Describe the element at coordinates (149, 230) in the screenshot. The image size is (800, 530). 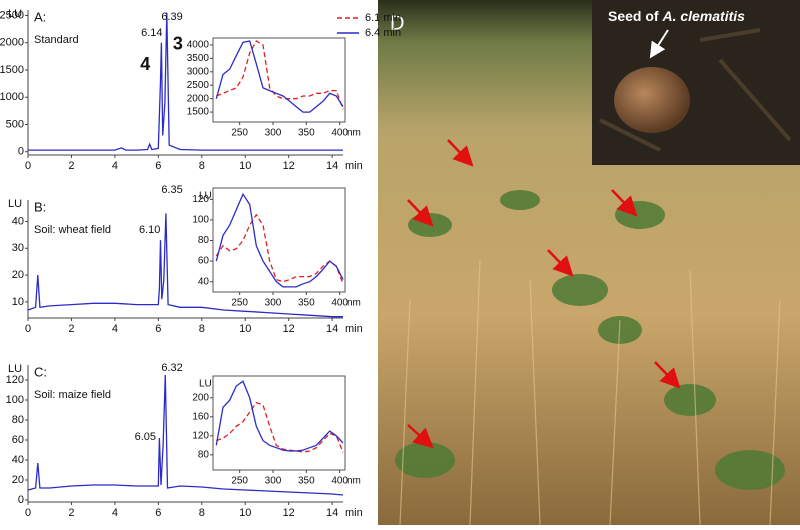
I see `peak-label: 6.10` at that location.